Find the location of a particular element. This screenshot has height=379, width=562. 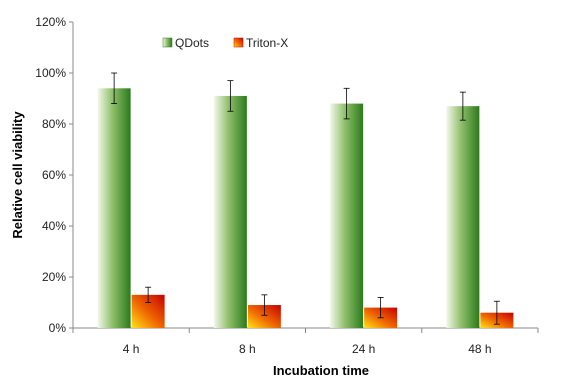

x-ticks: 4 h 8 h 24 h 48 h is located at coordinates (305, 342).